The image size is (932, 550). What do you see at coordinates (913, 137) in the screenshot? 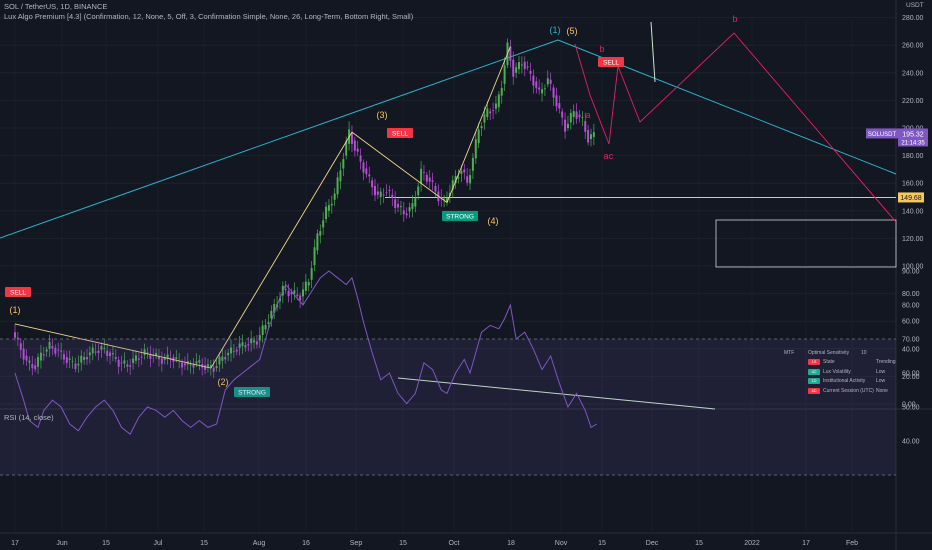
I see `current-price-tag` at bounding box center [913, 137].